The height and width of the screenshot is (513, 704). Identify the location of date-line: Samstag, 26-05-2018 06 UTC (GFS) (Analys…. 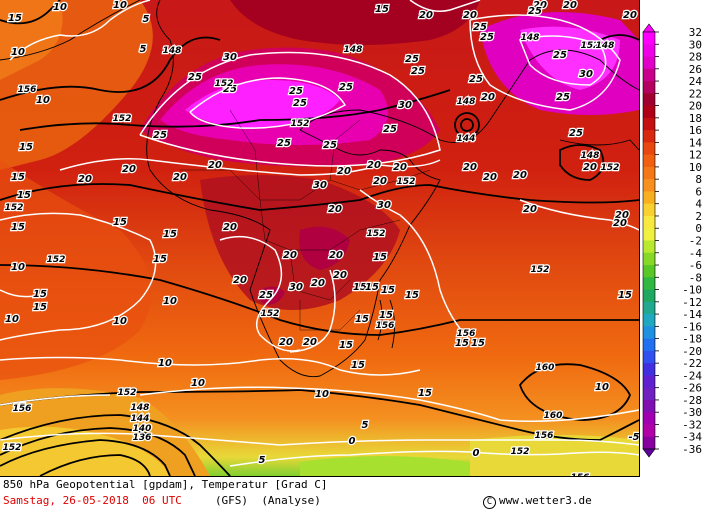
(162, 500).